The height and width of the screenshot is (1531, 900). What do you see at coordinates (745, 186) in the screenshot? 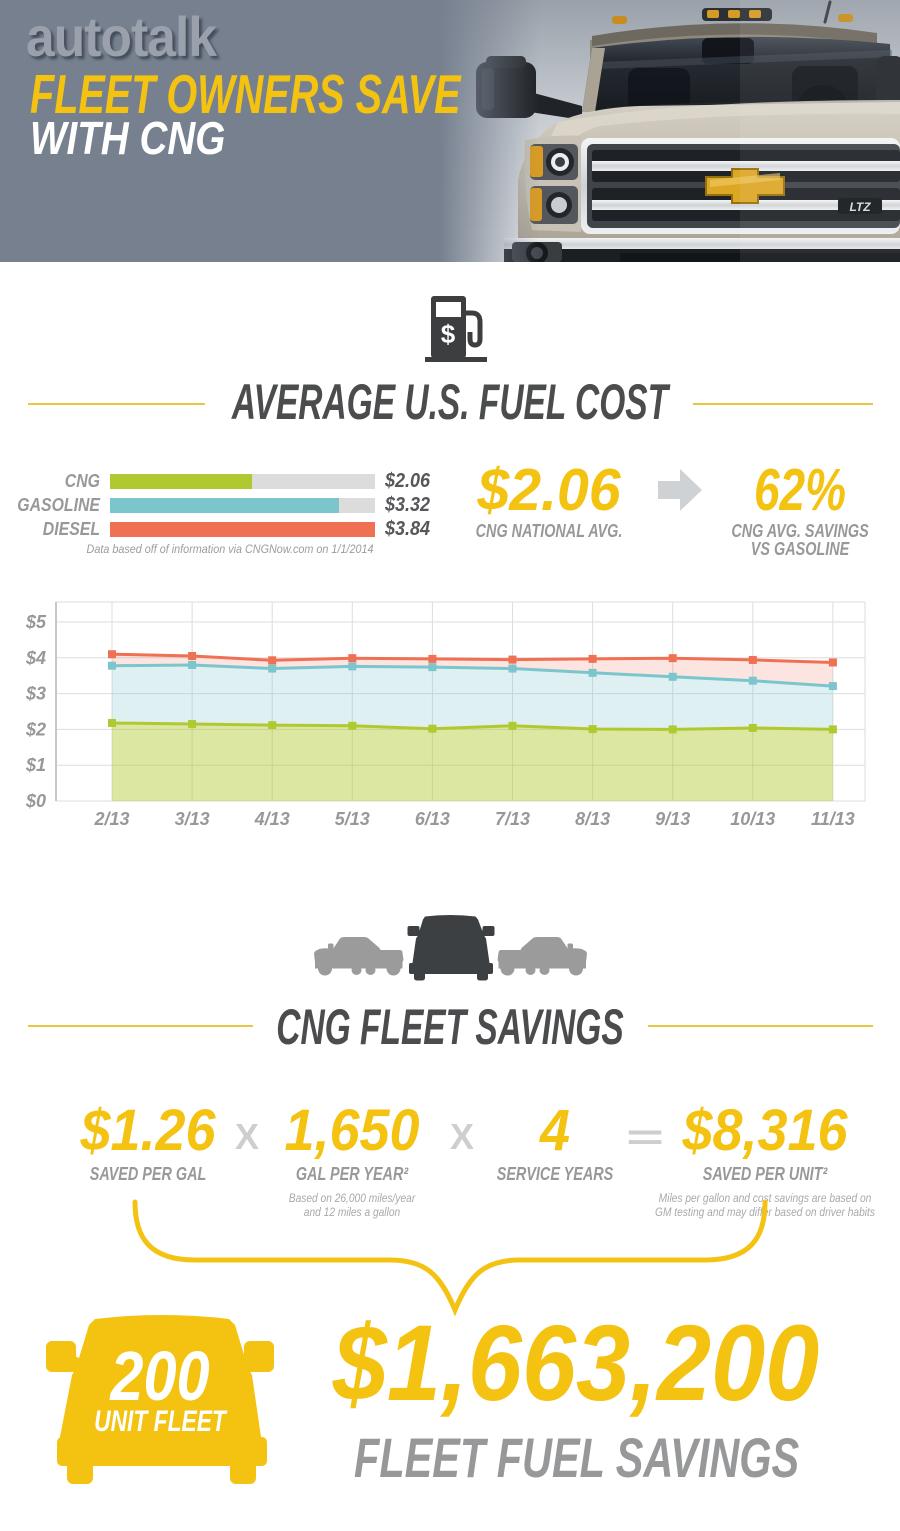
I see `chevrolet-bowtie` at bounding box center [745, 186].